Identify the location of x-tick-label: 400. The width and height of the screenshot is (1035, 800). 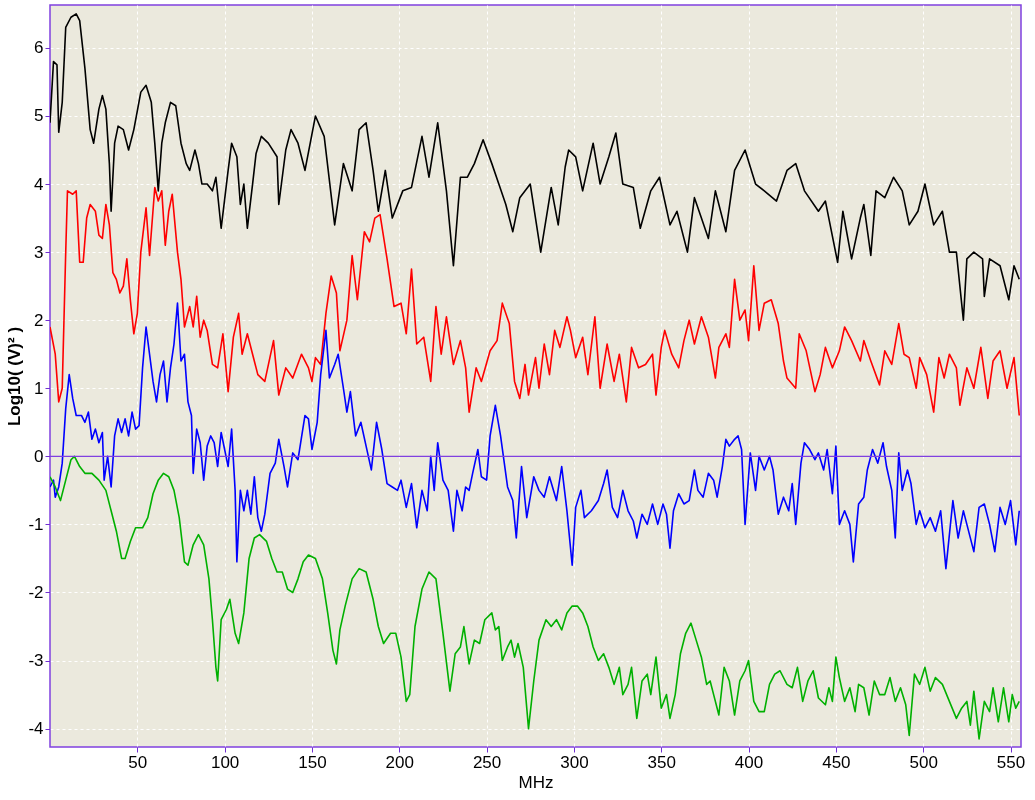
(749, 762).